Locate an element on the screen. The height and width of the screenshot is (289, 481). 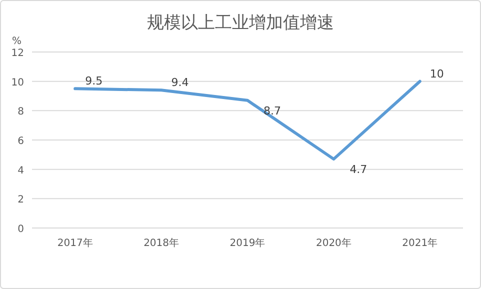
chart-title: 规模以上工业增加值增速 is located at coordinates (240, 23).